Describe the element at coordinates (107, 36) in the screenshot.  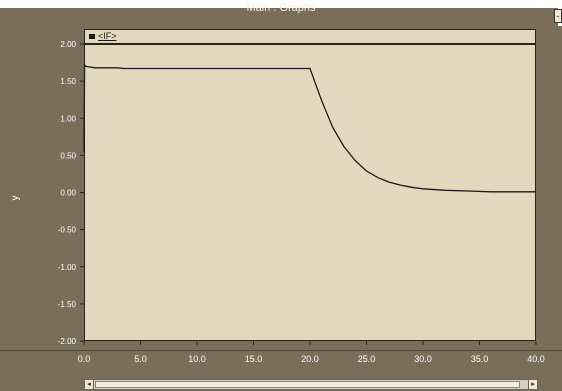
I see `legend-label: <IF>` at that location.